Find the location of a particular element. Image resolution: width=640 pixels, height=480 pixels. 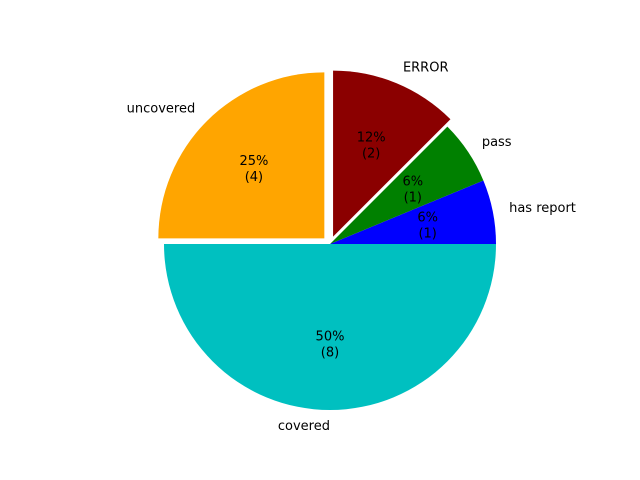

slice-label-has-report: has report is located at coordinates (542, 208).